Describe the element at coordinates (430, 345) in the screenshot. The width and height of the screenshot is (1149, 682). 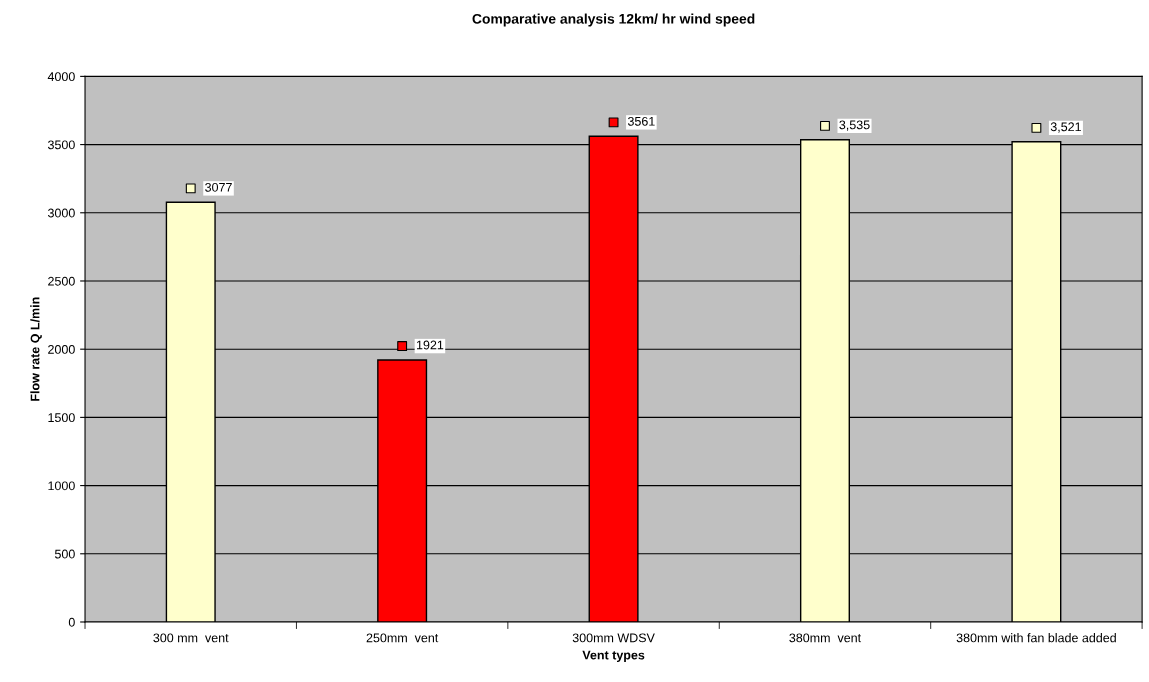
I see `data-label: 1921` at that location.